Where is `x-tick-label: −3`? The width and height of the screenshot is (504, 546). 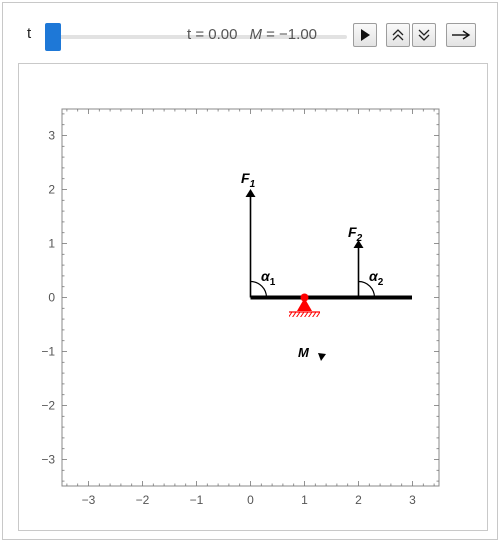
x-tick-label: −3 is located at coordinates (89, 500).